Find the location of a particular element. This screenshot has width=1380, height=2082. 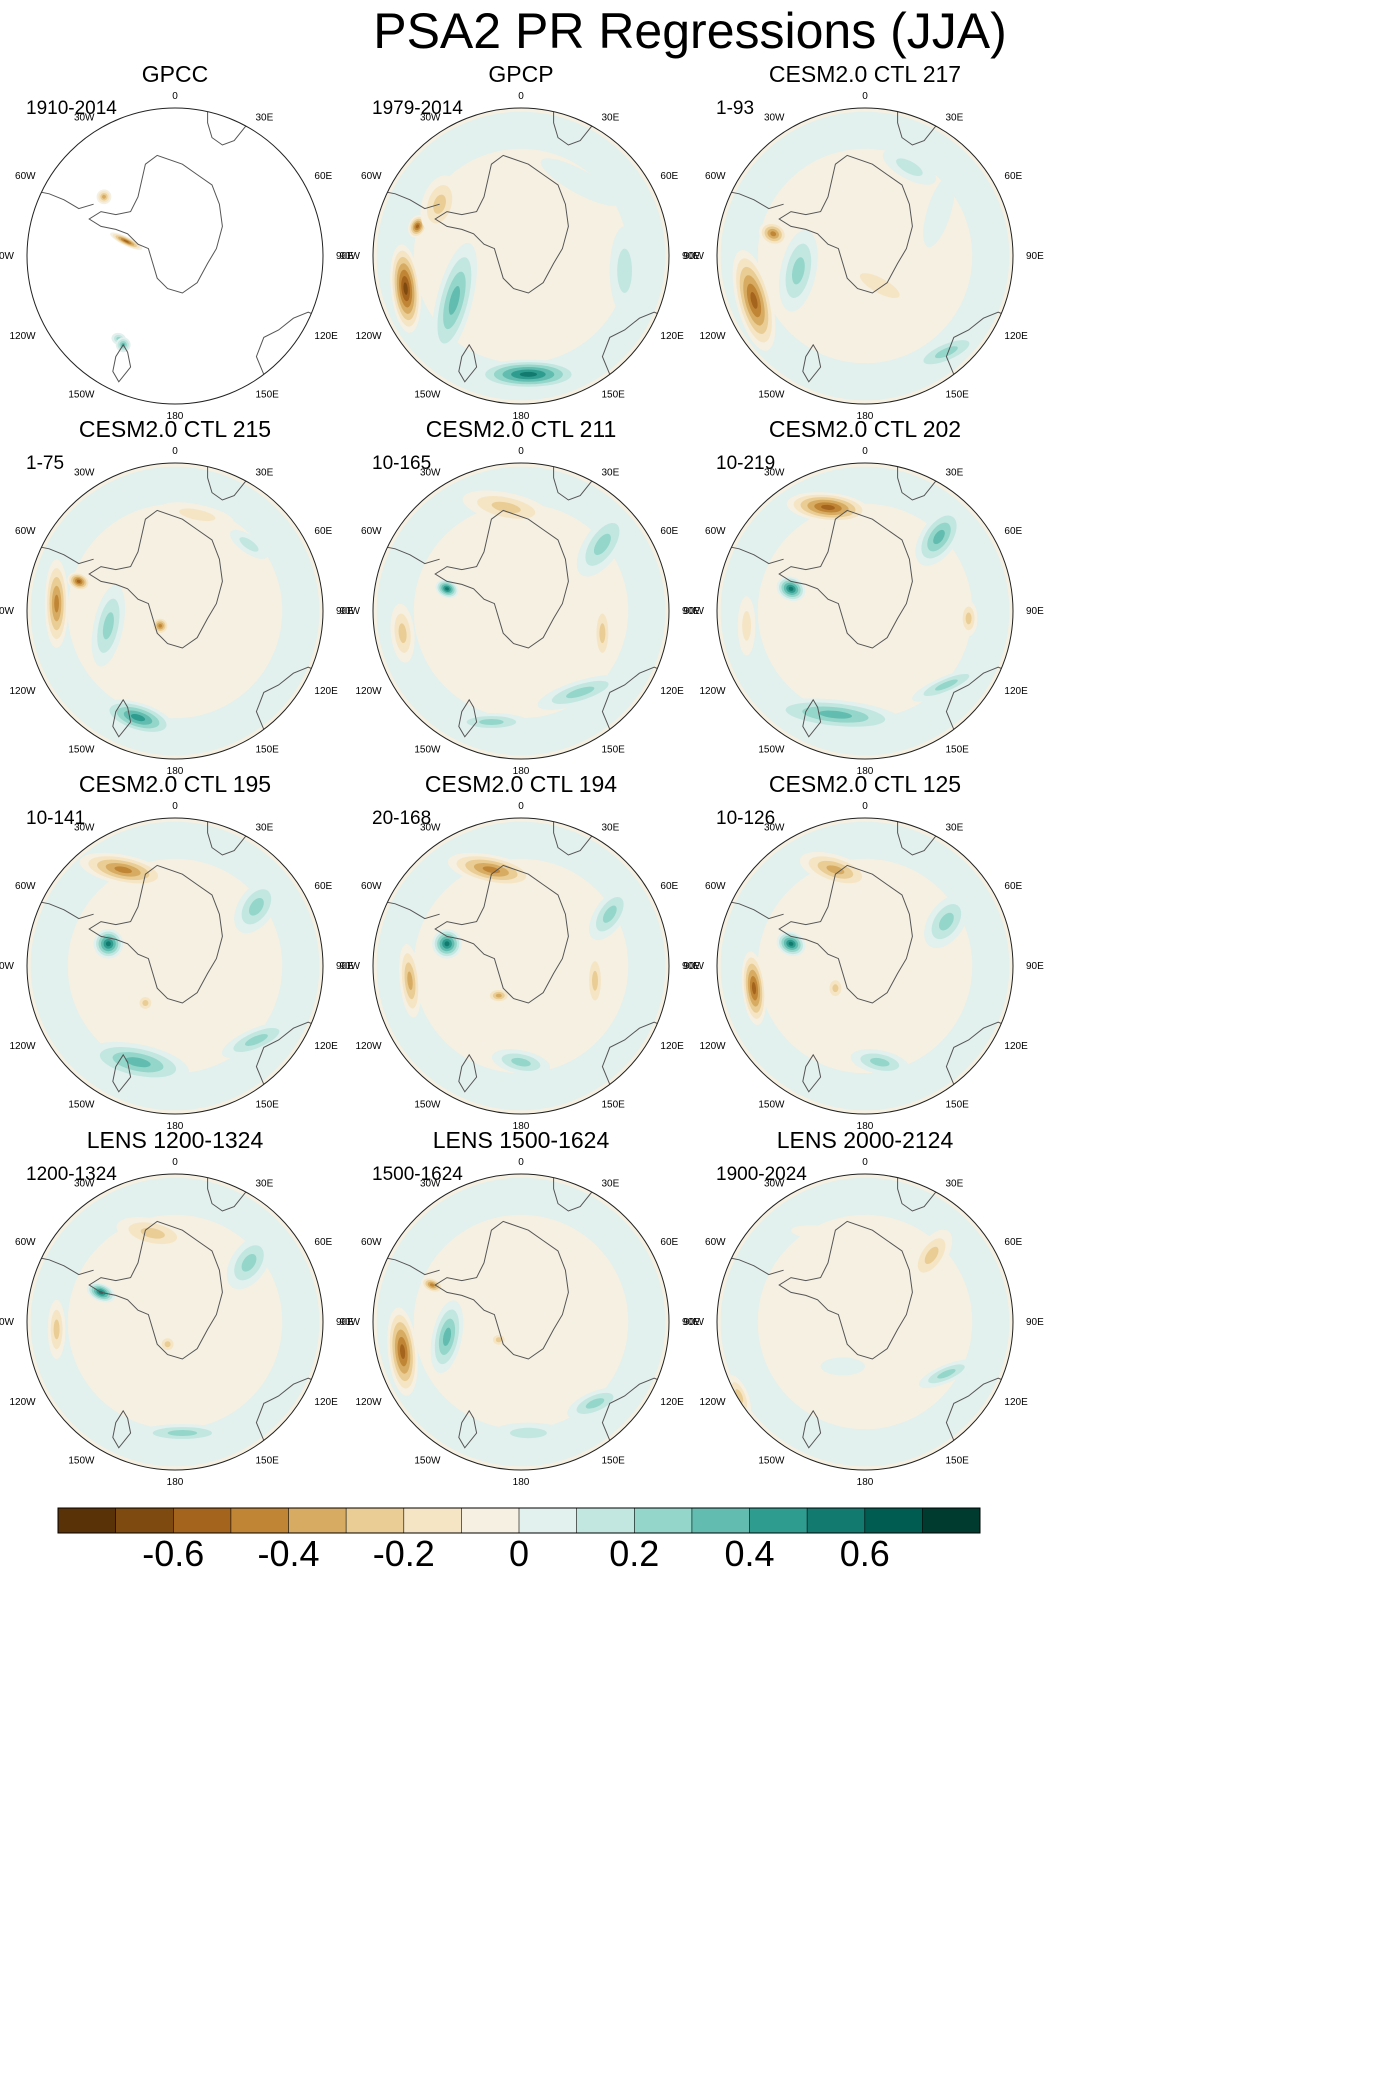

longitude-label: 30E is located at coordinates (955, 472).